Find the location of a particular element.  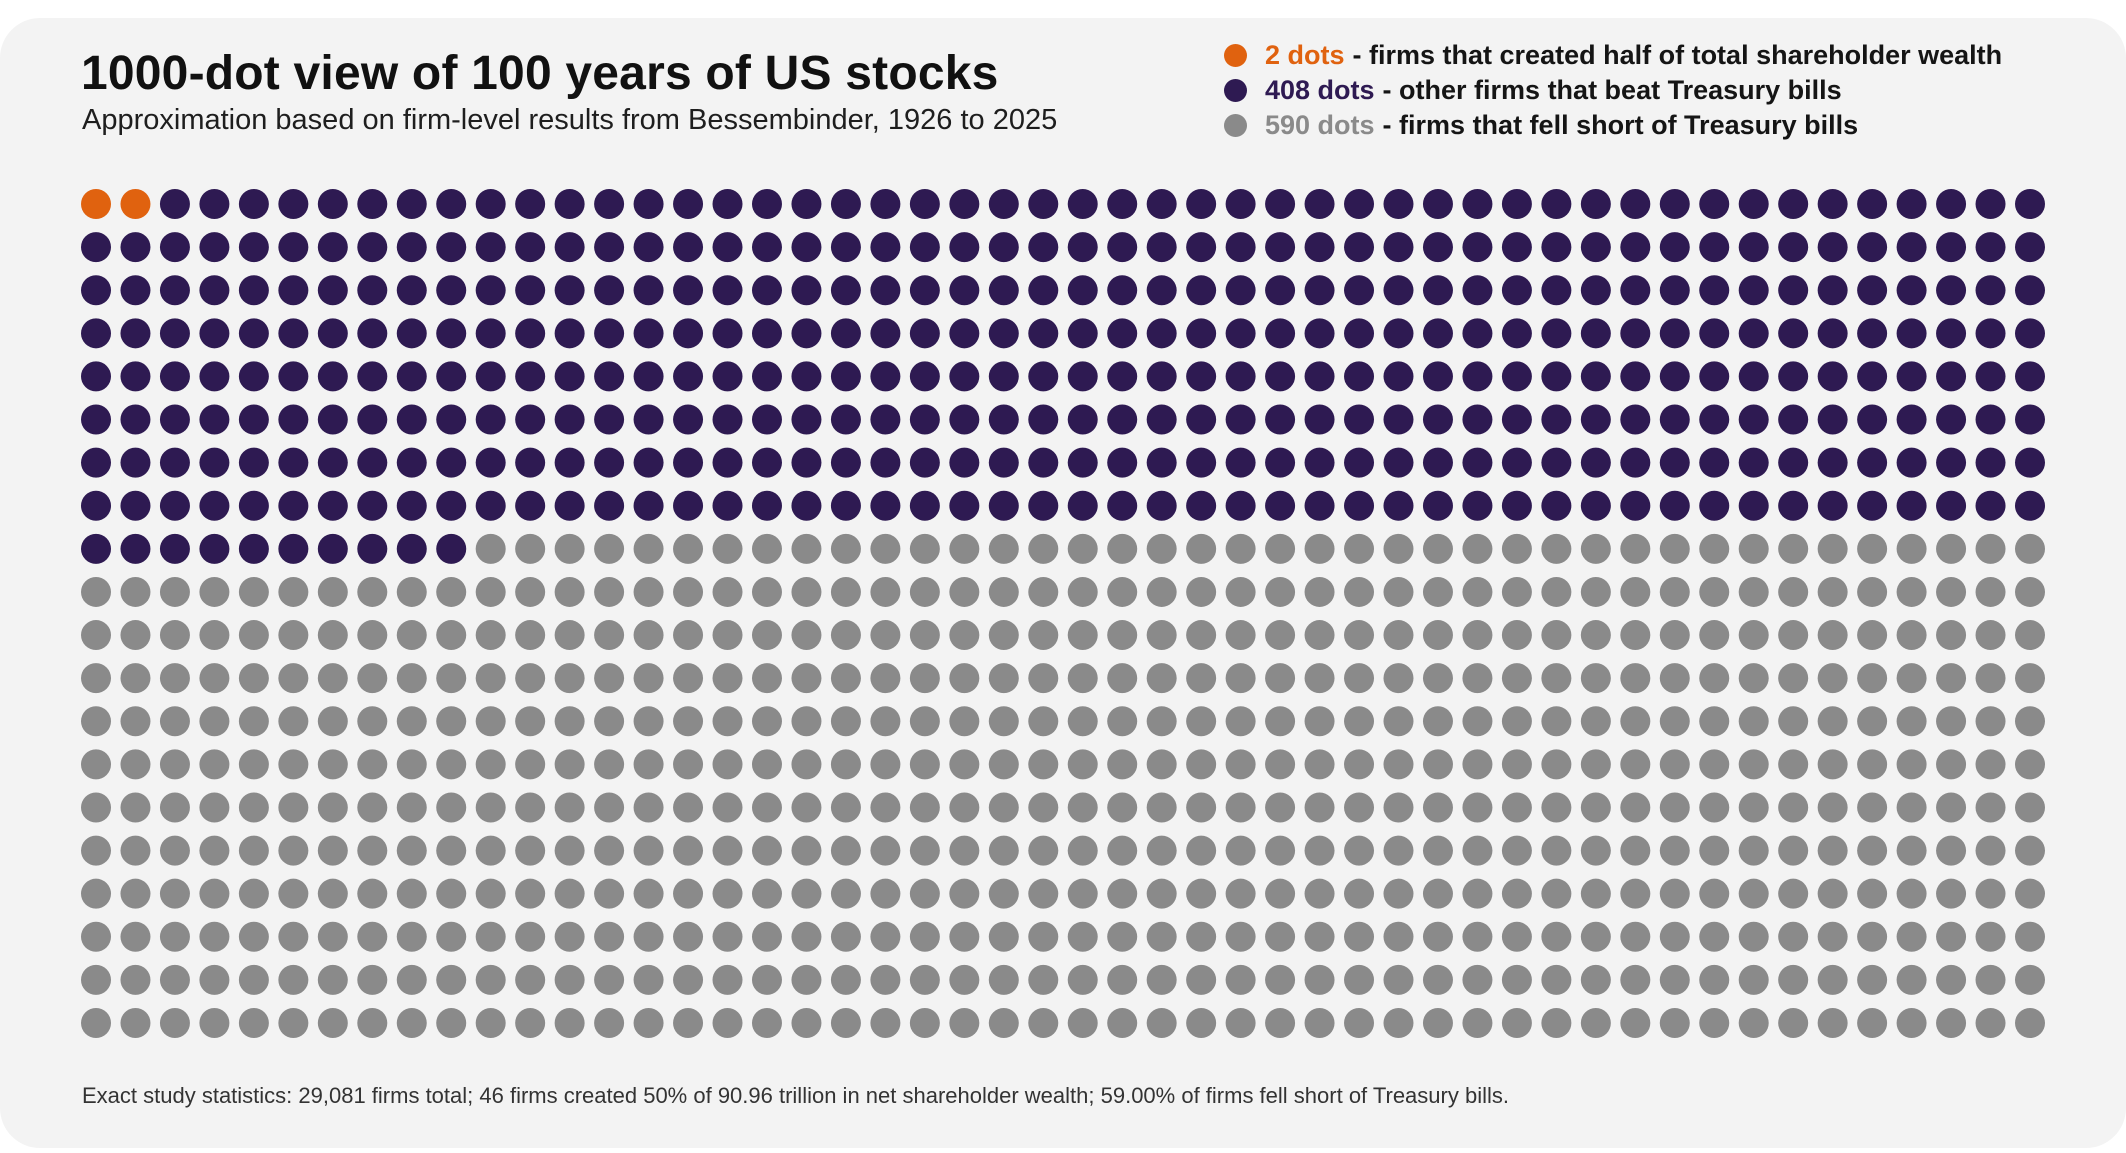

dot-wealth-creator is located at coordinates (96, 204).